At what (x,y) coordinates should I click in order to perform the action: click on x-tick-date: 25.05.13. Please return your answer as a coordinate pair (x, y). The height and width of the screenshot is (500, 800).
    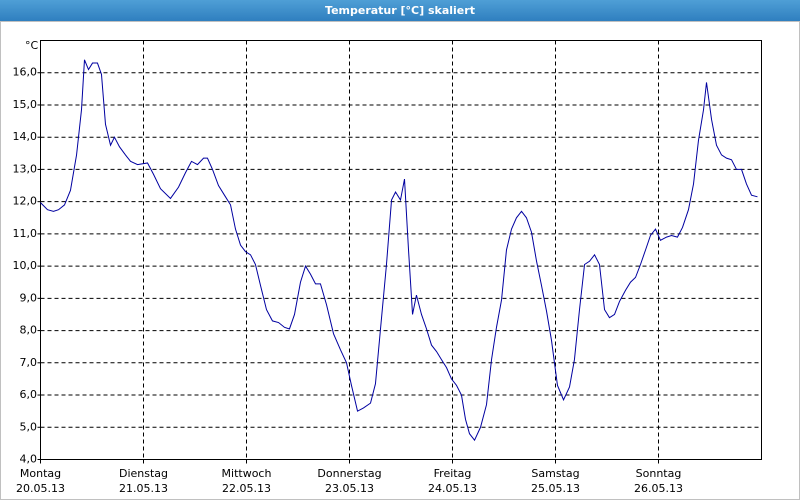
    Looking at the image, I should click on (555, 488).